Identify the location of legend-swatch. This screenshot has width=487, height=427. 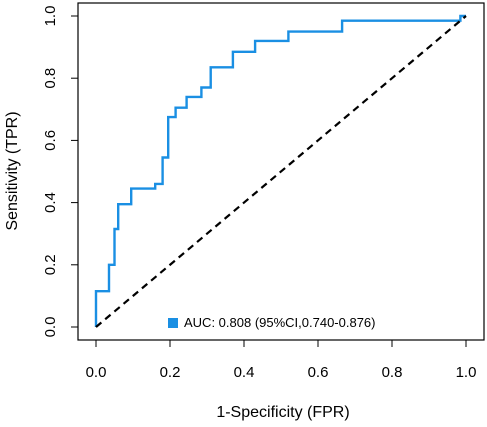
(173, 323).